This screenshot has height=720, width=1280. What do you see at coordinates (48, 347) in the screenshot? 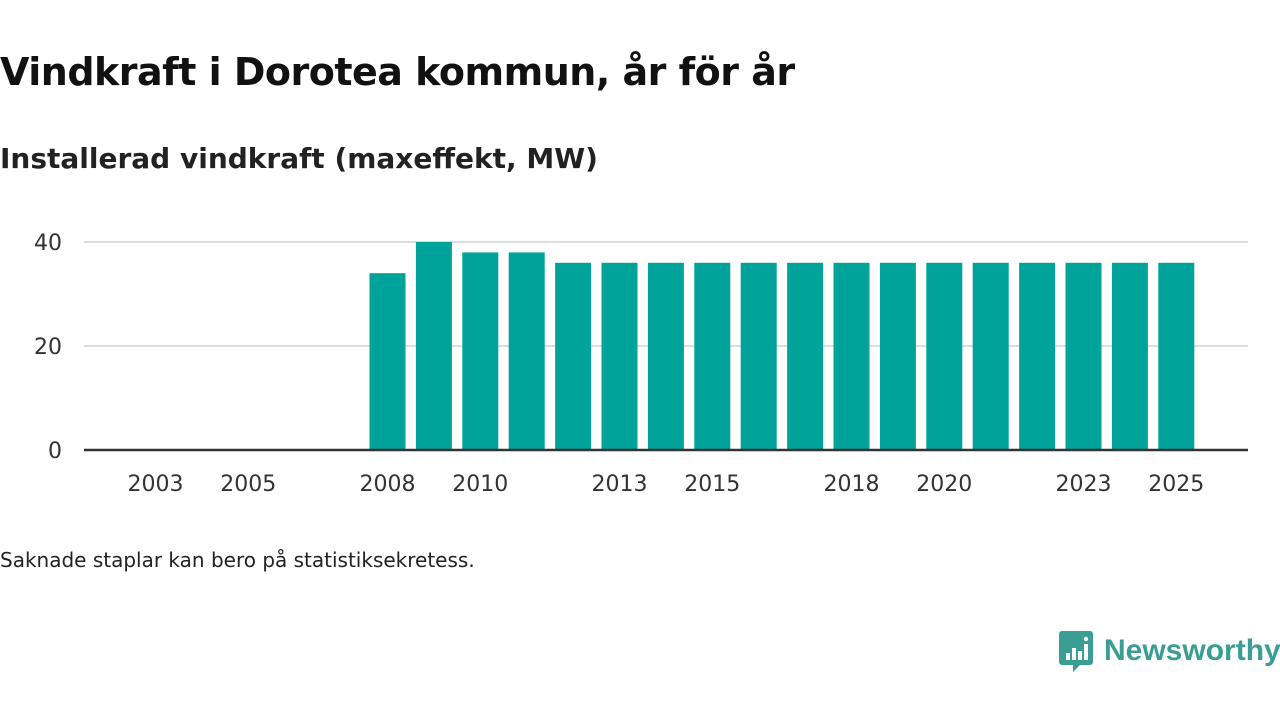
I see `y-tick-label: 20` at bounding box center [48, 347].